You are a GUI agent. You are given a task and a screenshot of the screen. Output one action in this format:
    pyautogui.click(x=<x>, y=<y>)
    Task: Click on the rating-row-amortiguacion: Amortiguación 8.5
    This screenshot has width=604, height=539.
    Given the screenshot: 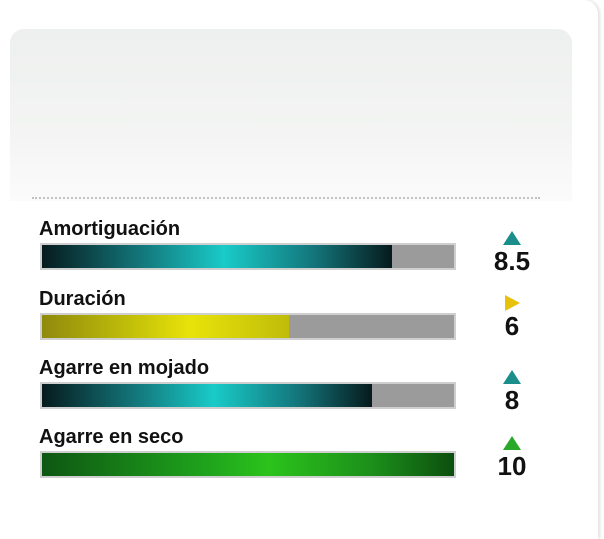 What is the action you would take?
    pyautogui.click(x=298, y=252)
    